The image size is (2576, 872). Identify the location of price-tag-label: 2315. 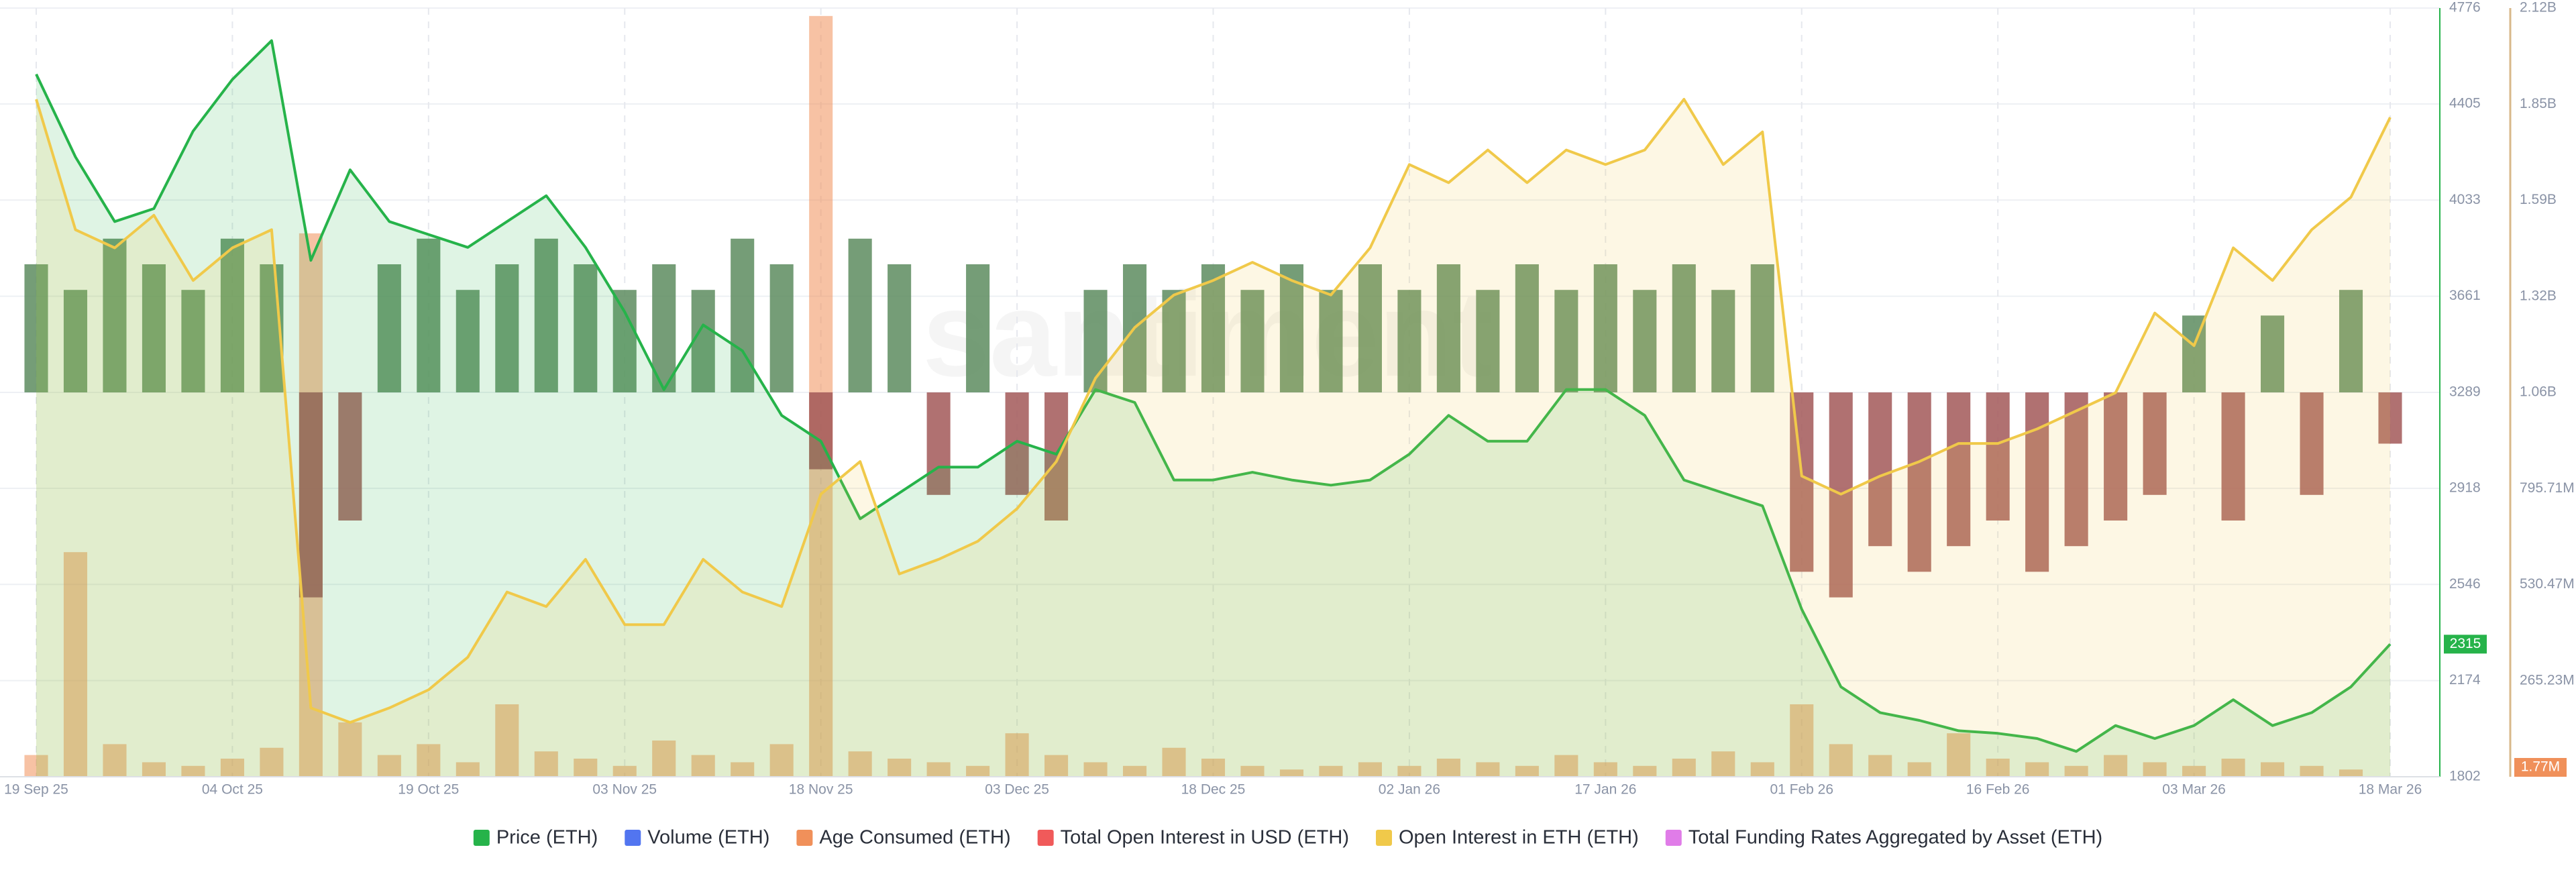
(2465, 644).